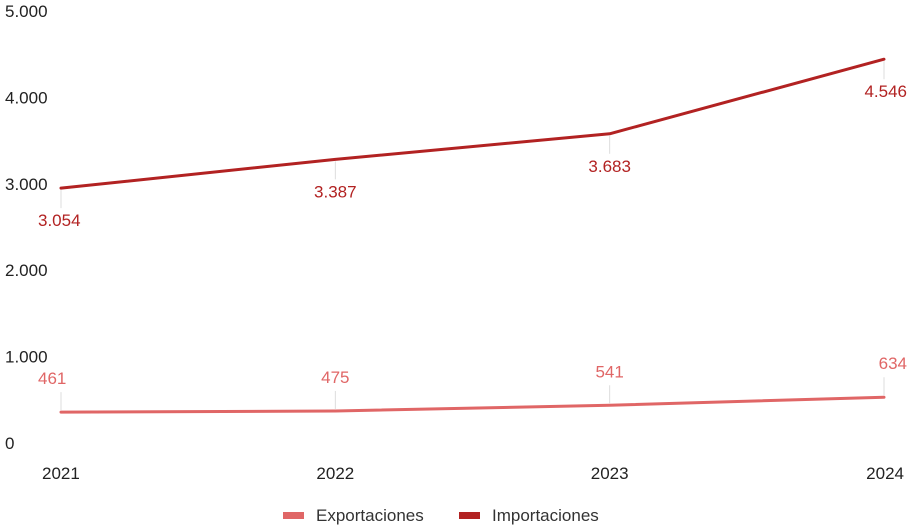  What do you see at coordinates (59, 220) in the screenshot?
I see `data-label: 3.054` at bounding box center [59, 220].